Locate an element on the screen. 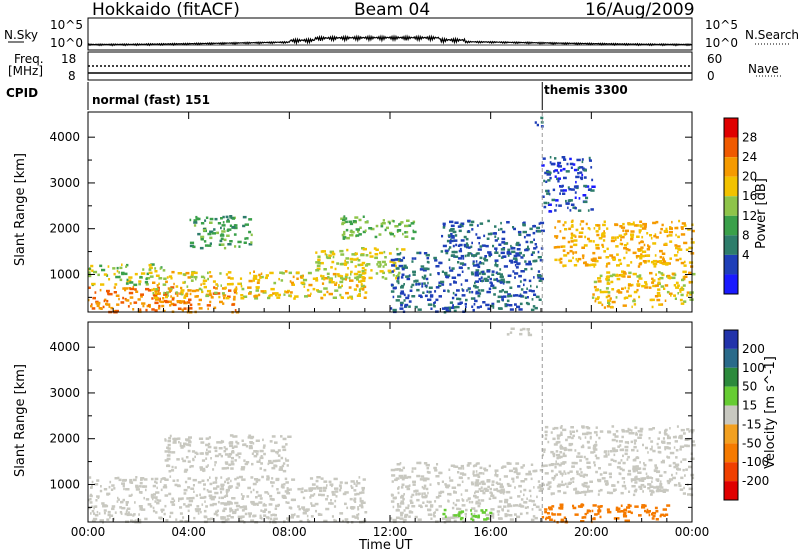  noise-search-label: N.Search is located at coordinates (772, 35).